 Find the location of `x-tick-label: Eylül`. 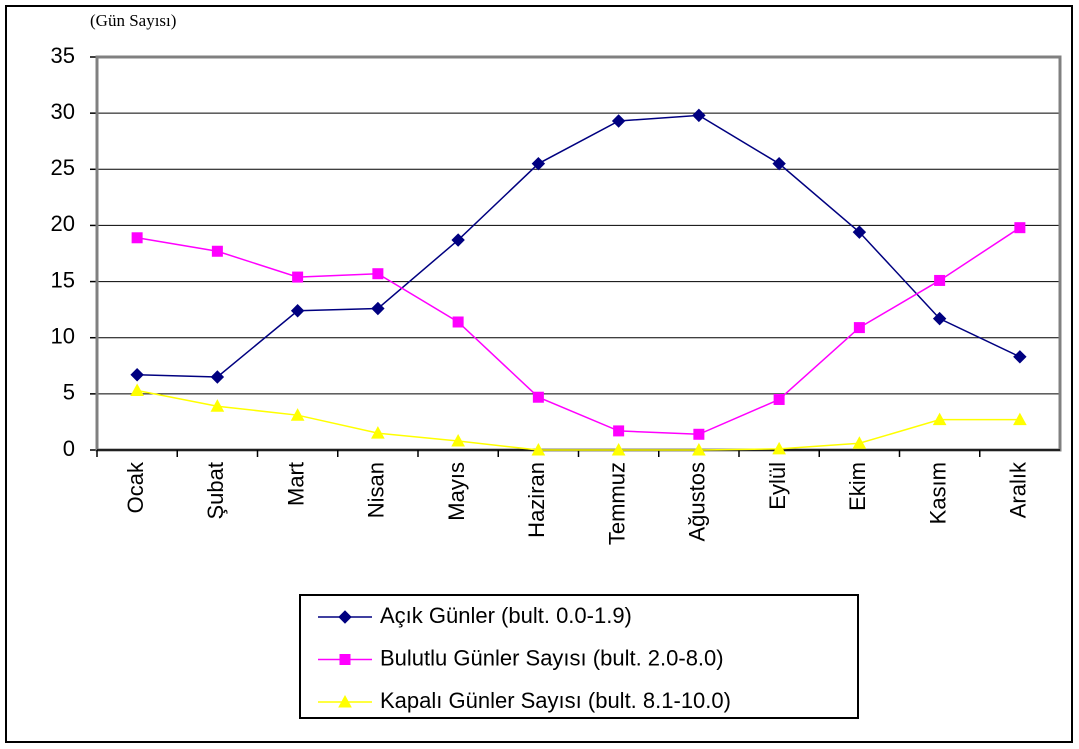

x-tick-label: Eylül is located at coordinates (777, 486).